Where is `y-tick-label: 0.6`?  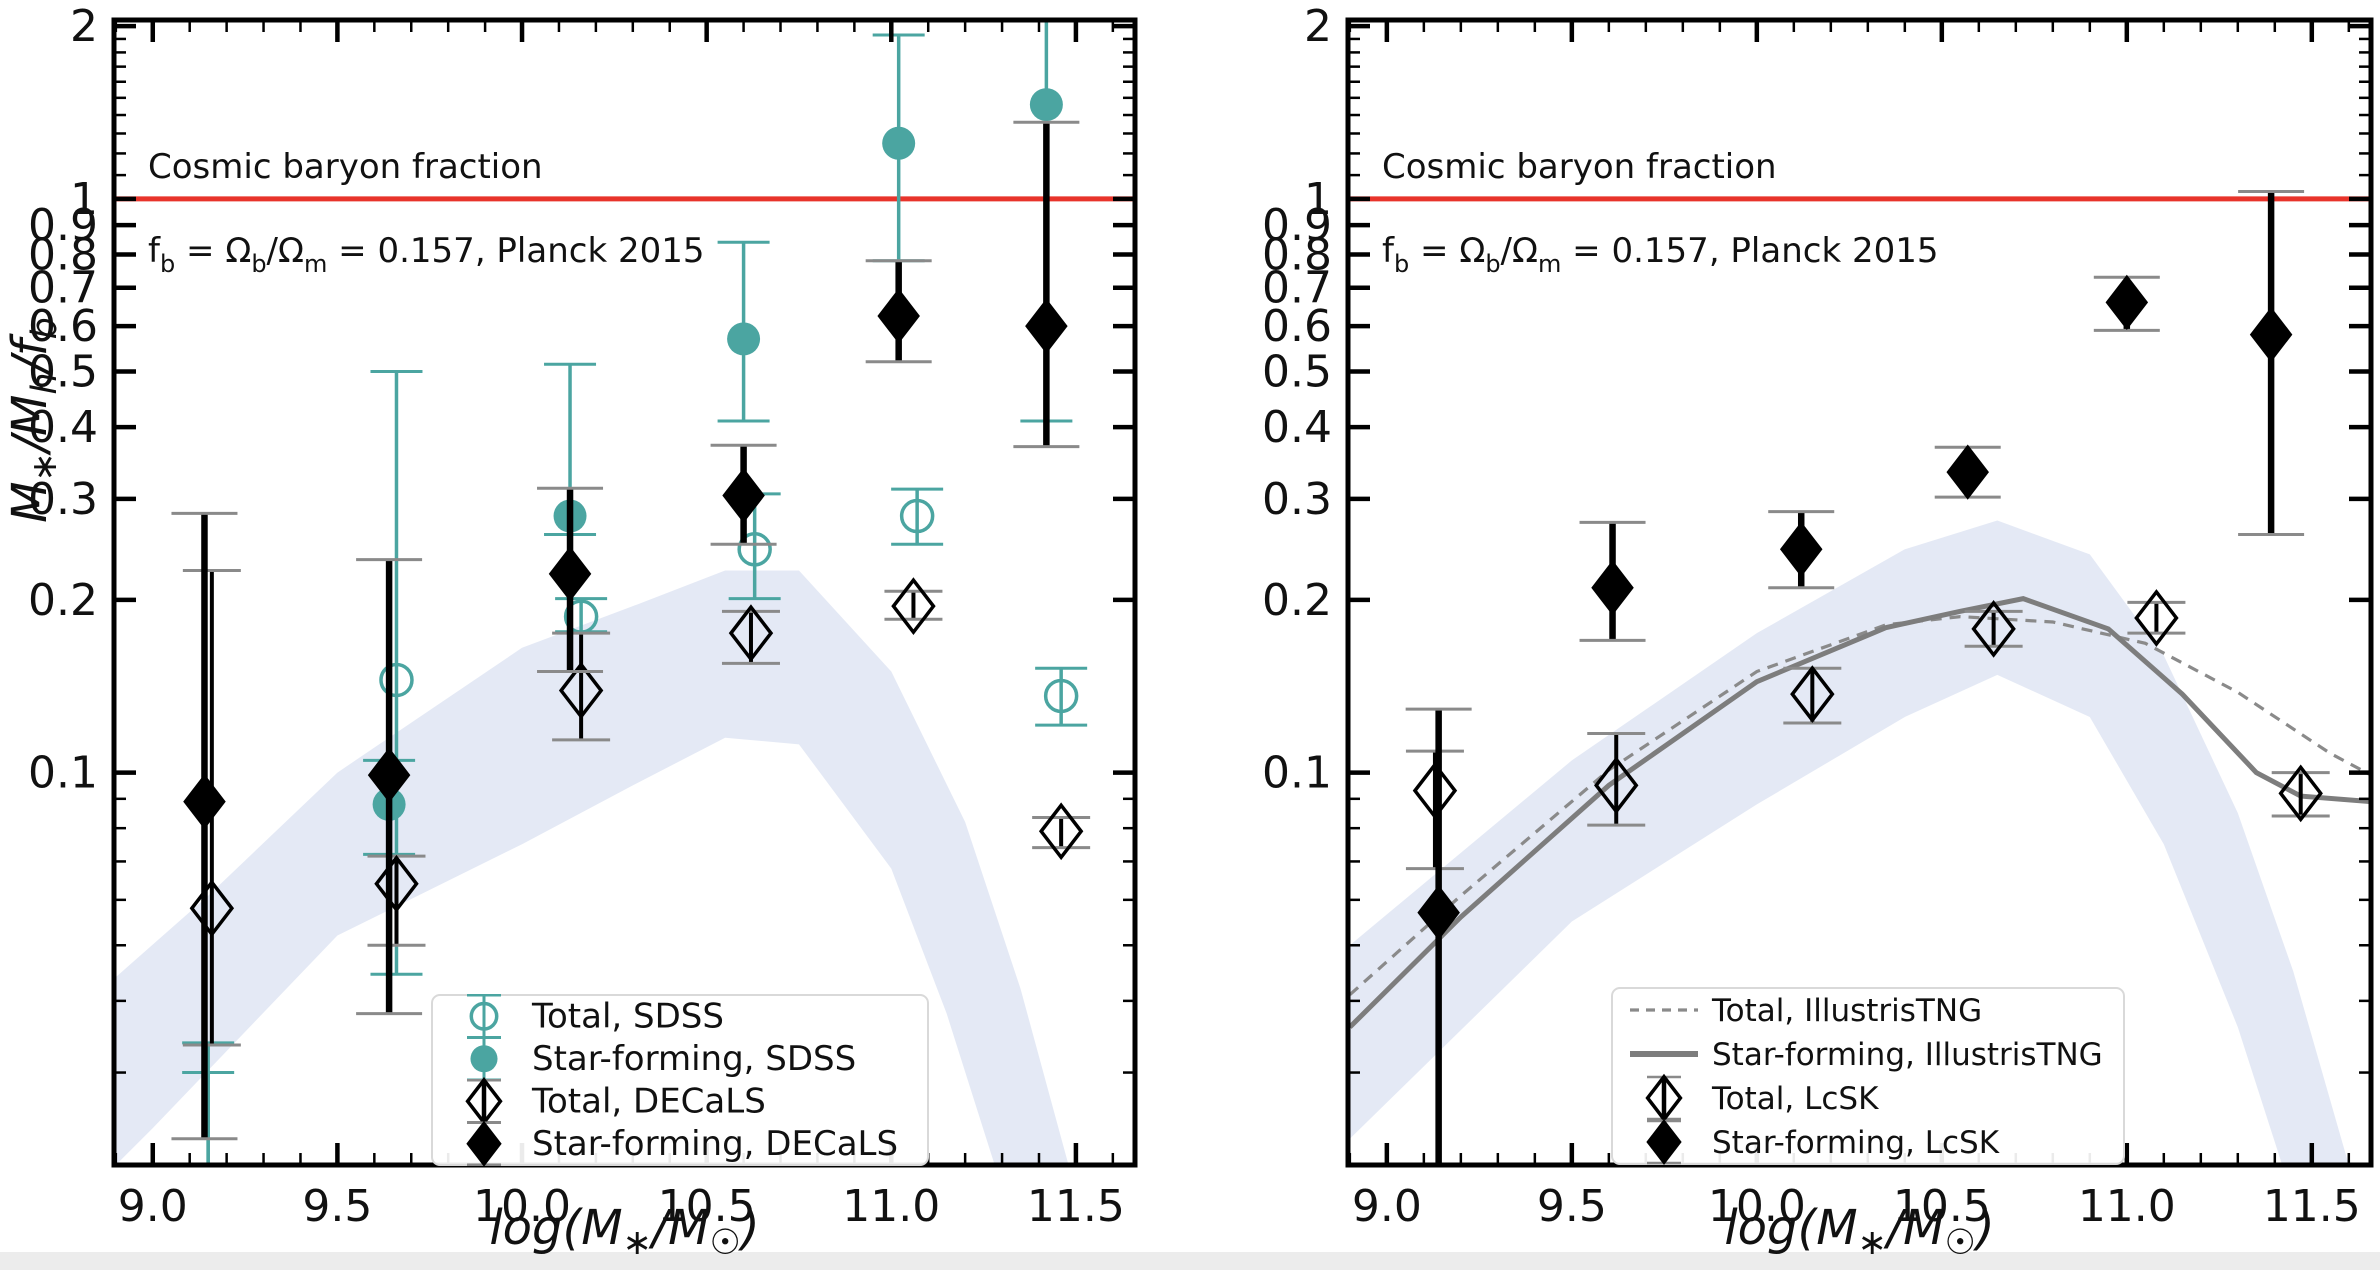
y-tick-label: 0.6 is located at coordinates (63, 326).